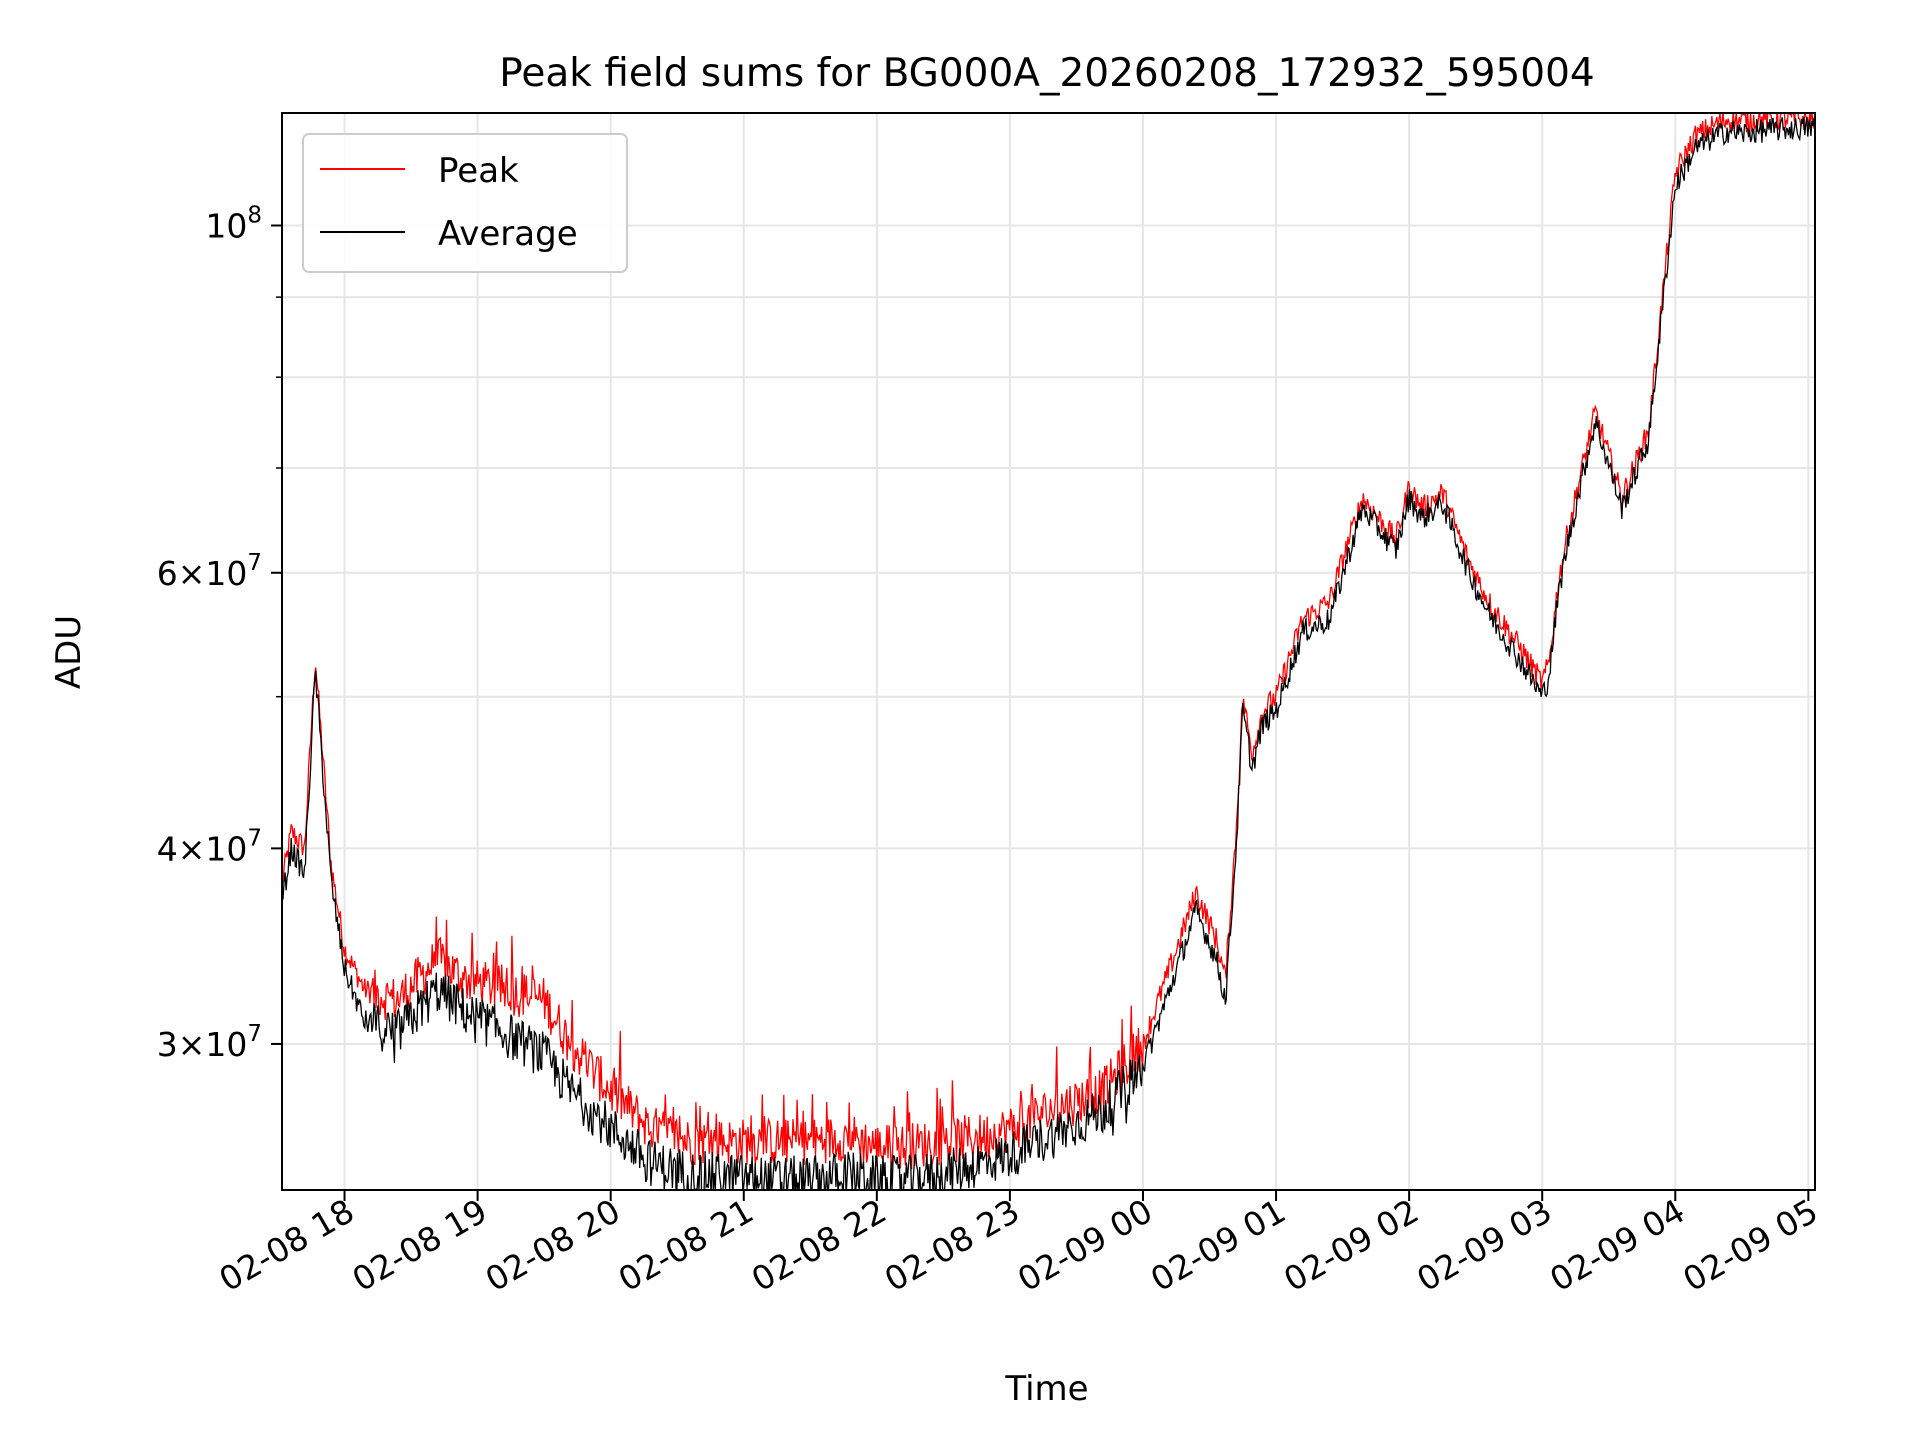 Image resolution: width=1920 pixels, height=1440 pixels. What do you see at coordinates (209, 1042) in the screenshot?
I see `y-tick-label: 3×107` at bounding box center [209, 1042].